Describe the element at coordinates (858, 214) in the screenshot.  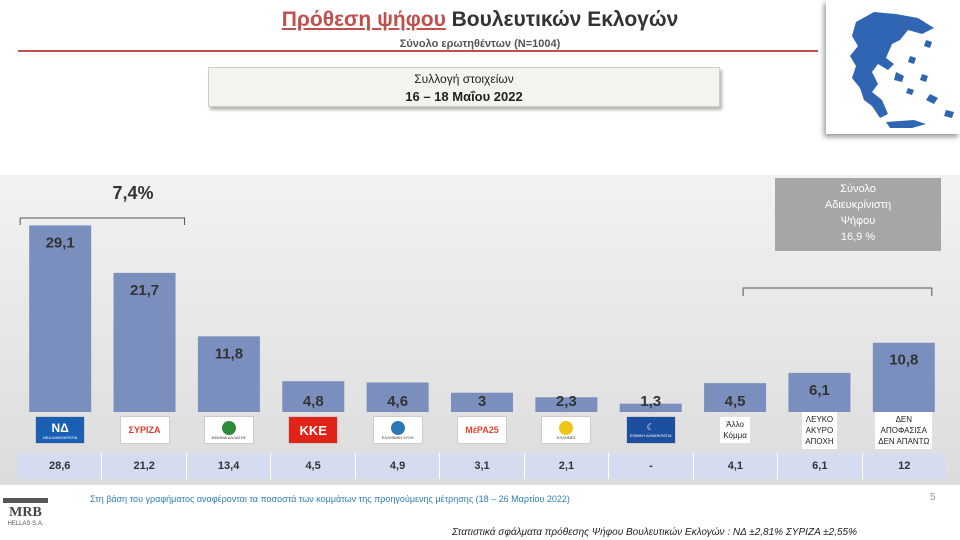
I see `undecided-summary-box: Σύνολο Αδιευκρίνιστη Ψήφου 16,9 %` at that location.